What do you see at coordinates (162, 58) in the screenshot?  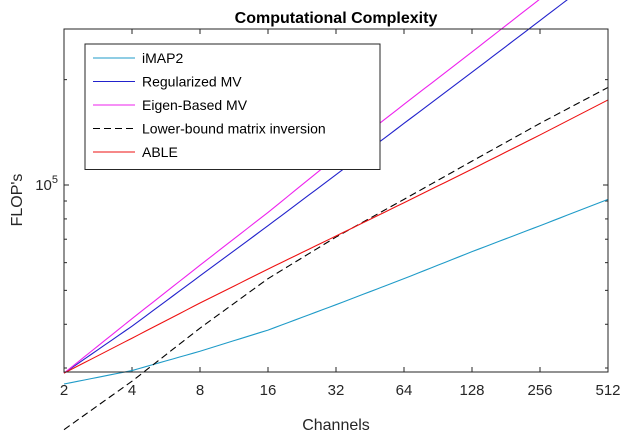 I see `legend-entry: iMAP2` at bounding box center [162, 58].